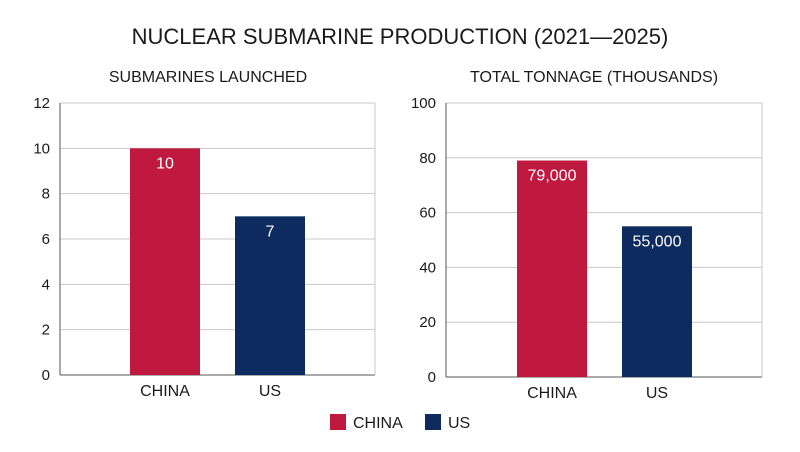  What do you see at coordinates (41, 103) in the screenshot?
I see `y-tick-label: 12` at bounding box center [41, 103].